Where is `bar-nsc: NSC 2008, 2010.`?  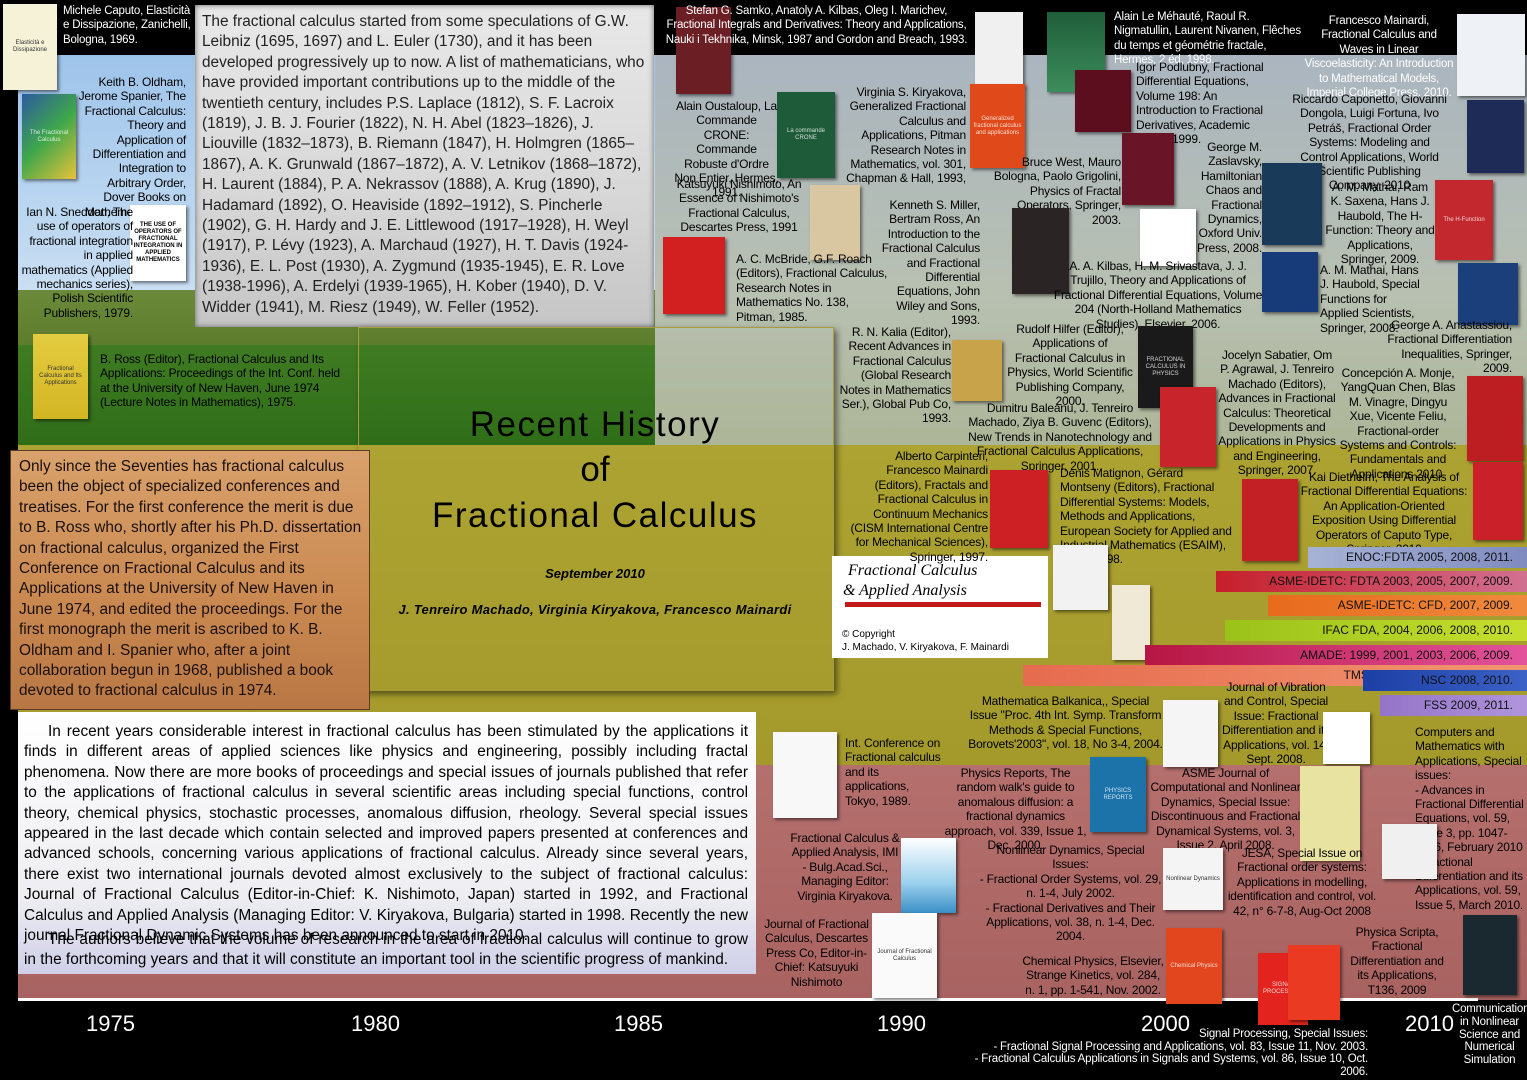 bar-nsc: NSC 2008, 2010. is located at coordinates (1445, 680).